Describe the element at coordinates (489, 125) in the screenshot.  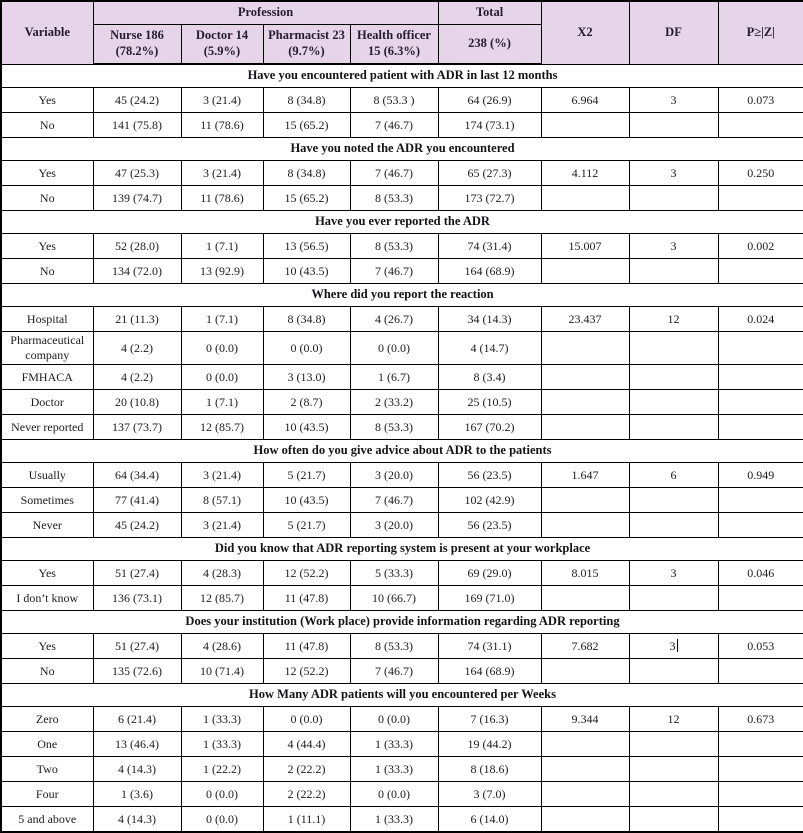
I see `data-cell: 174 (73.1)` at that location.